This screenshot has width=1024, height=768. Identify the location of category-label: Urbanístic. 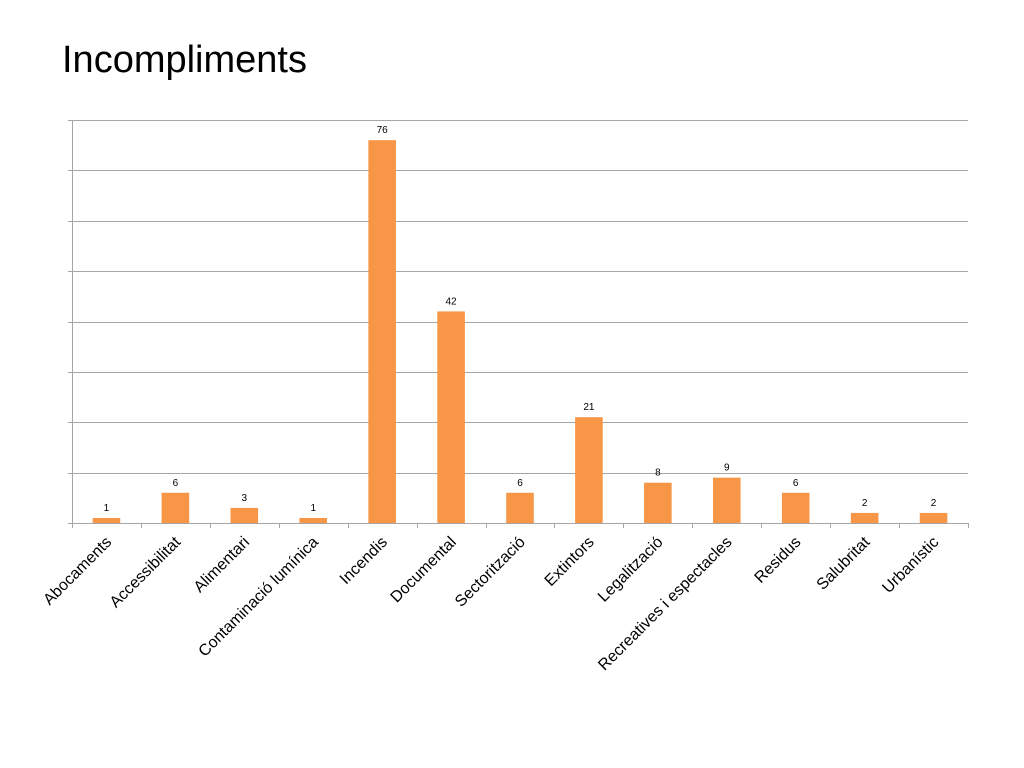
(910, 565).